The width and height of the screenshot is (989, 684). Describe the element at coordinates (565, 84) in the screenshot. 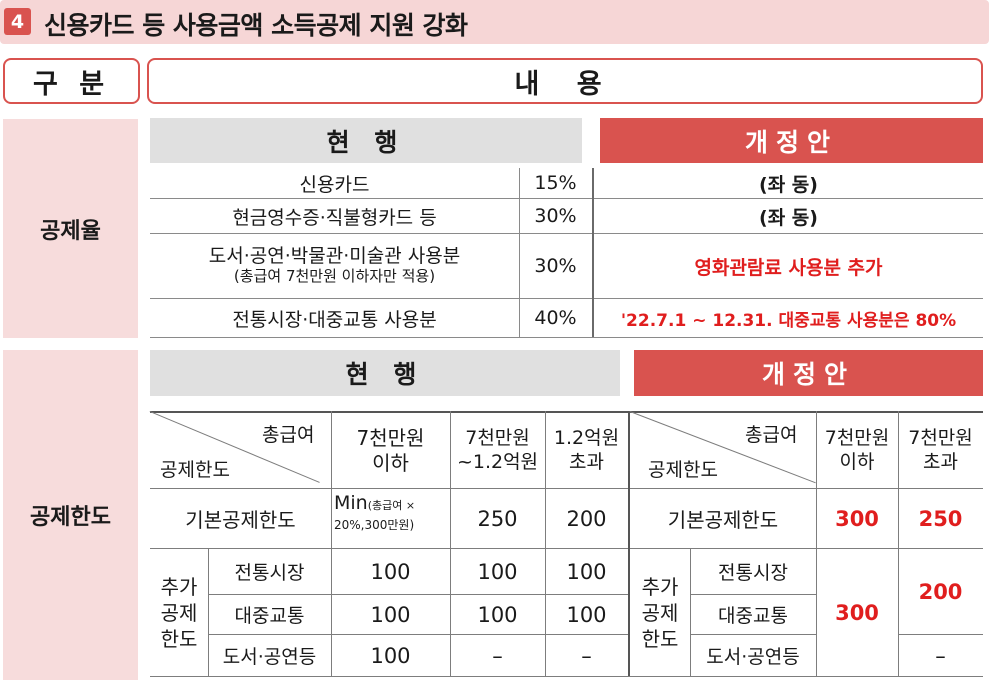

I see `column-header-content-label: 내 용` at that location.